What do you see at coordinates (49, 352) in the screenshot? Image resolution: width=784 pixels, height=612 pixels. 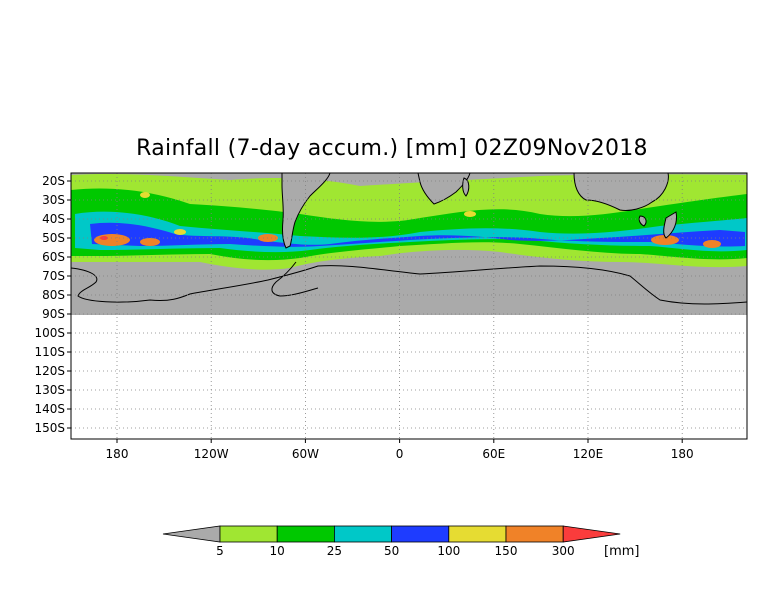 I see `y-tick-label: 110S` at bounding box center [49, 352].